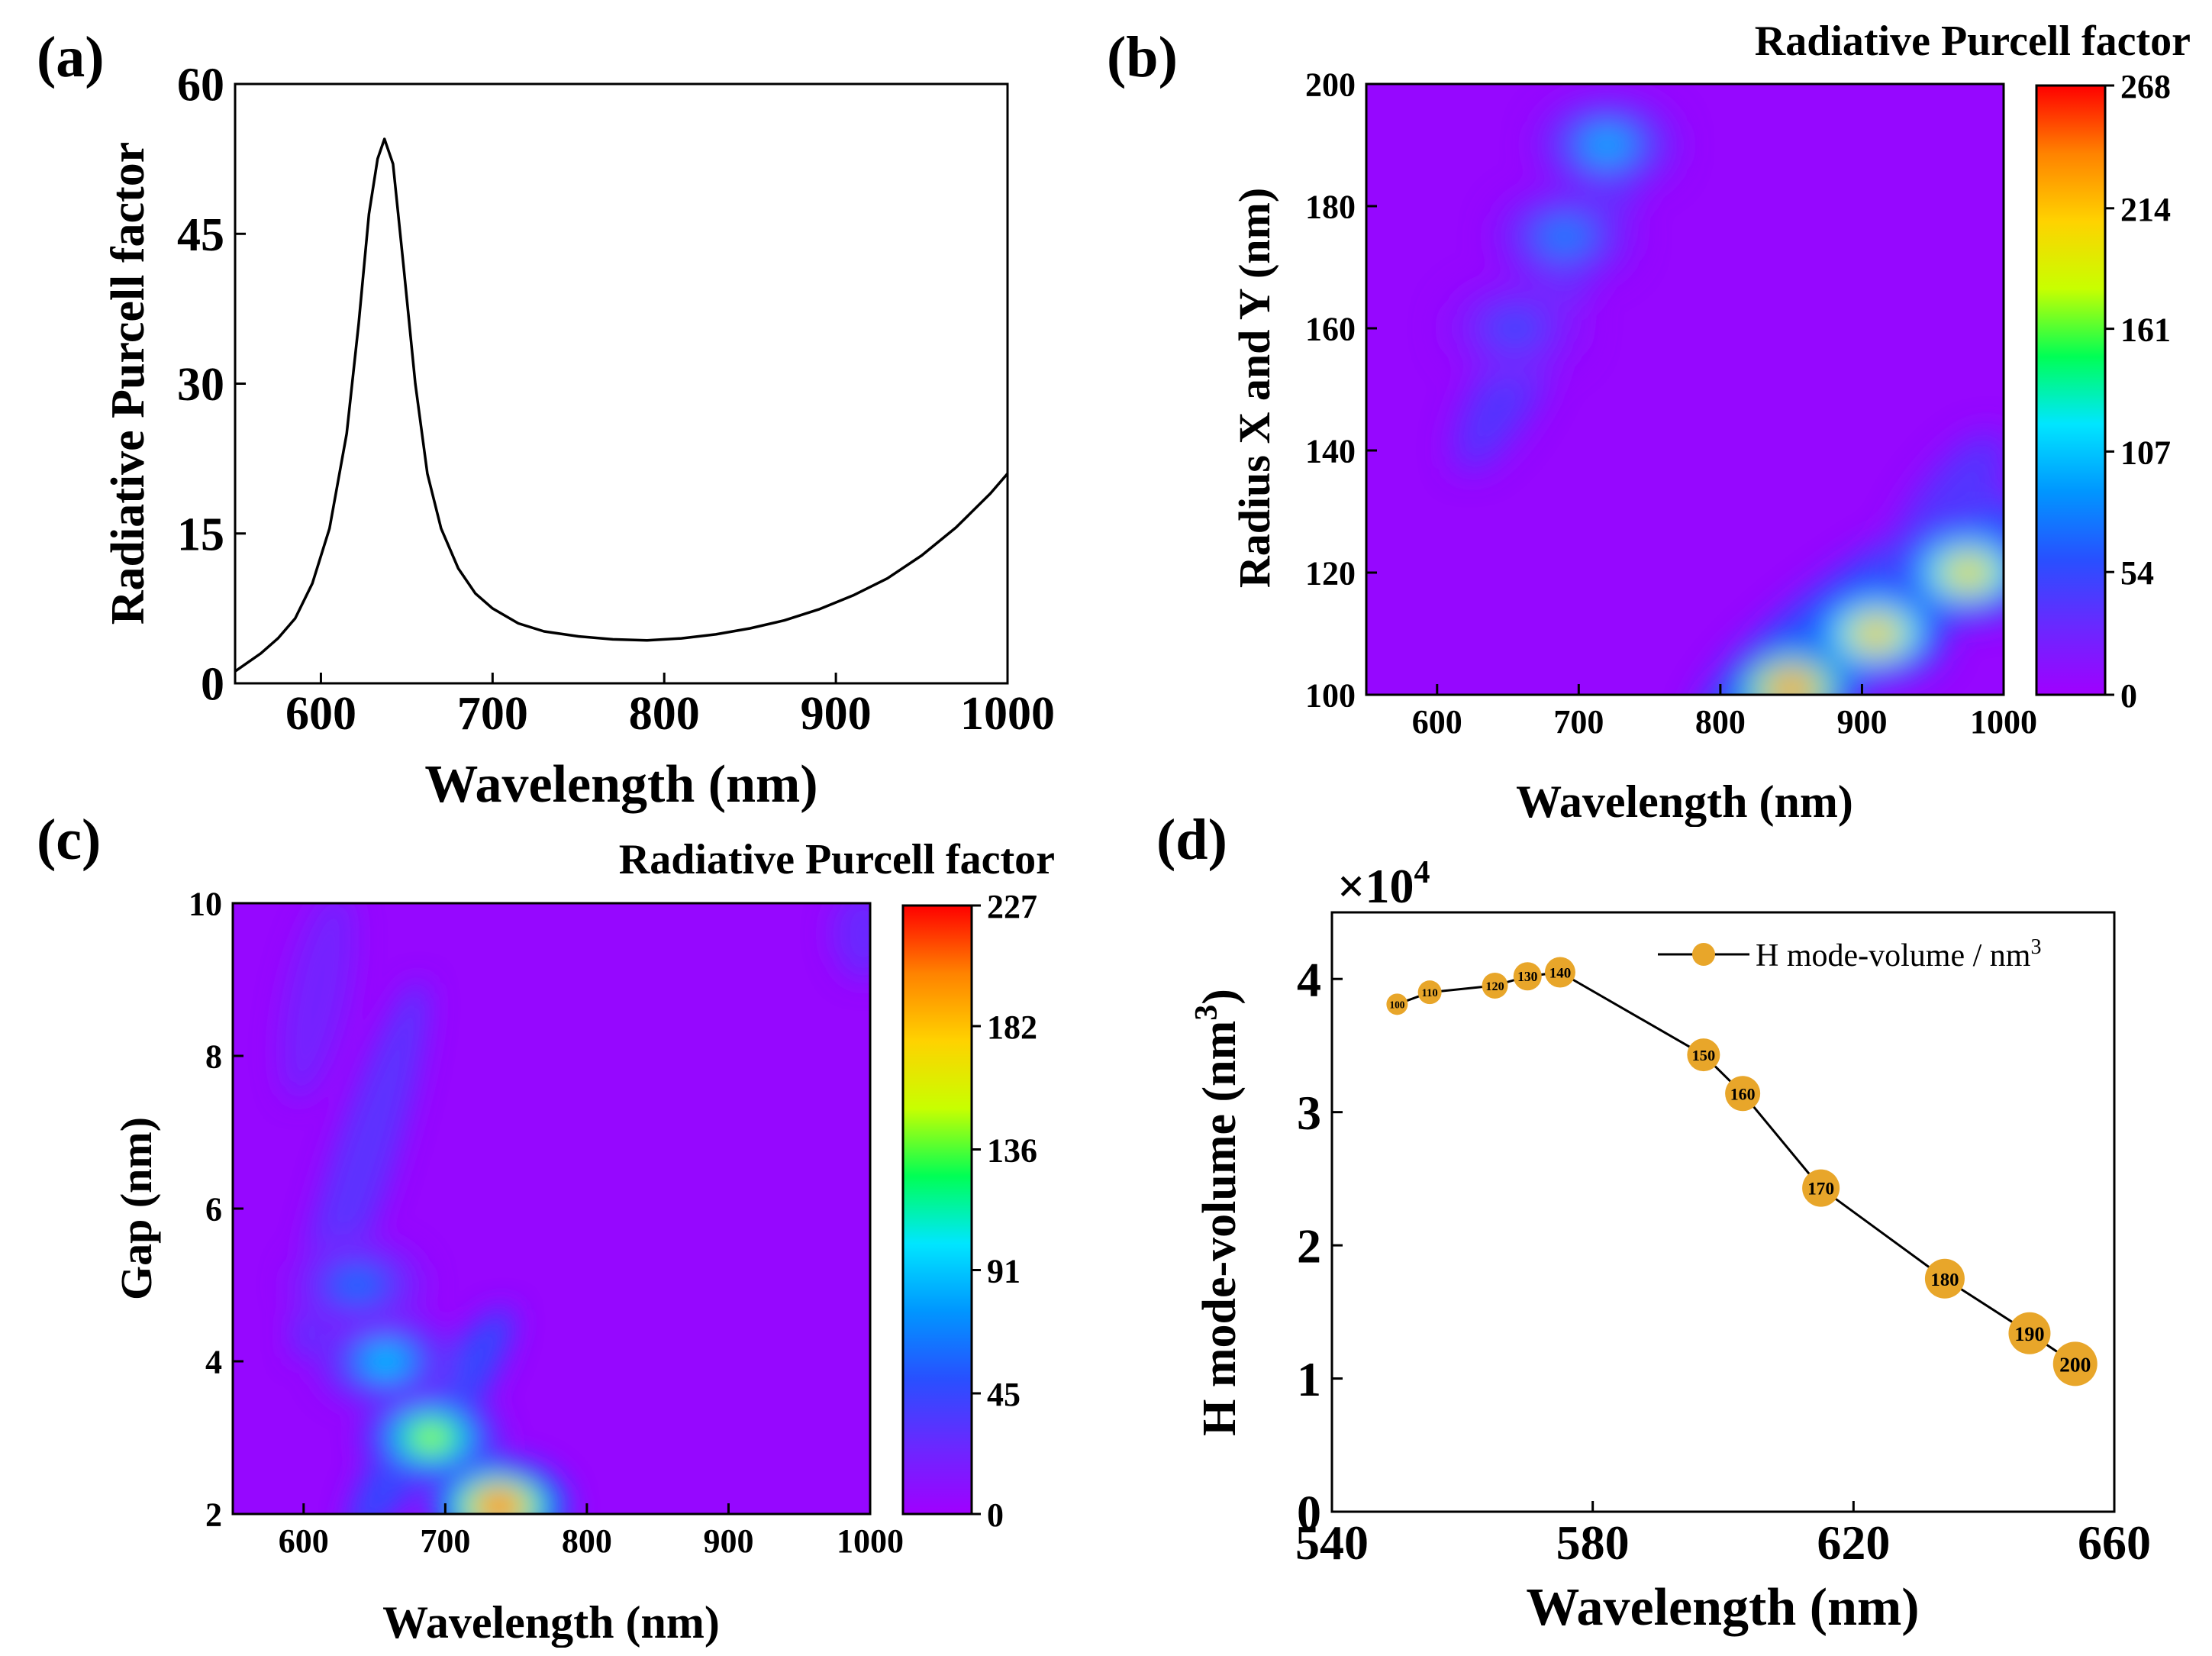 The image size is (2212, 1656). What do you see at coordinates (2071, 390) in the screenshot?
I see `panel-b-colorbar-ramp` at bounding box center [2071, 390].